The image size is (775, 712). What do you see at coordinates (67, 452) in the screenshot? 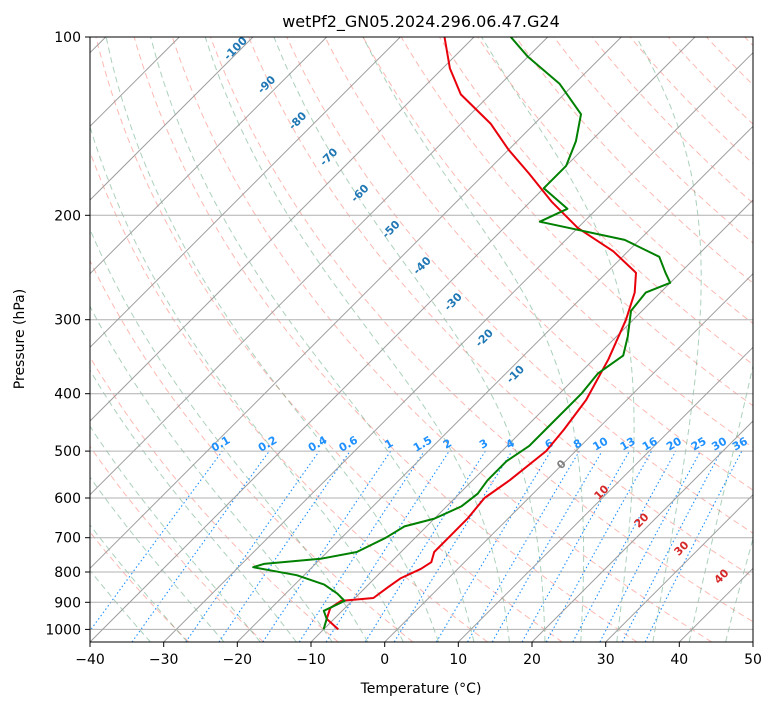
I see `y-tick-label: 500` at bounding box center [67, 452].